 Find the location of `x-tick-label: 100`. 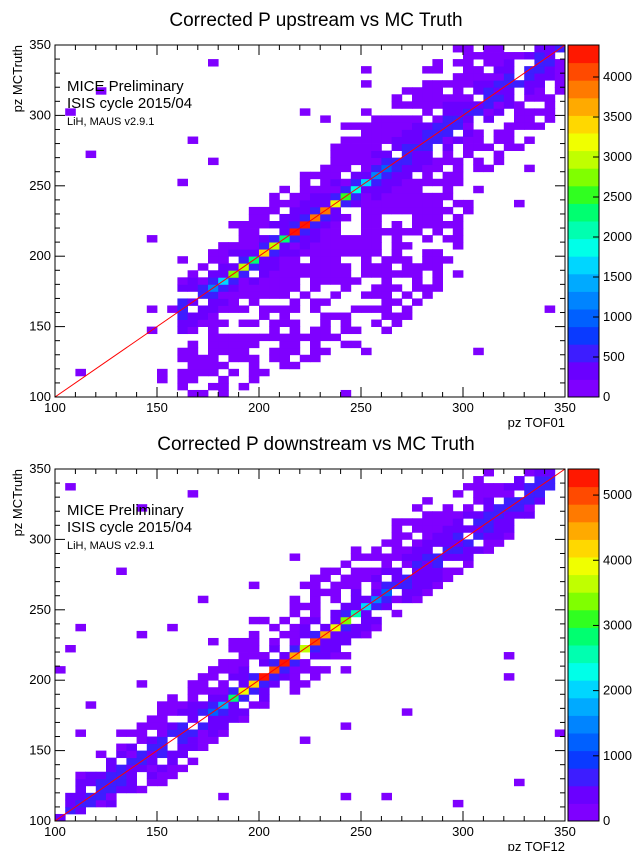

x-tick-label: 100 is located at coordinates (55, 407).